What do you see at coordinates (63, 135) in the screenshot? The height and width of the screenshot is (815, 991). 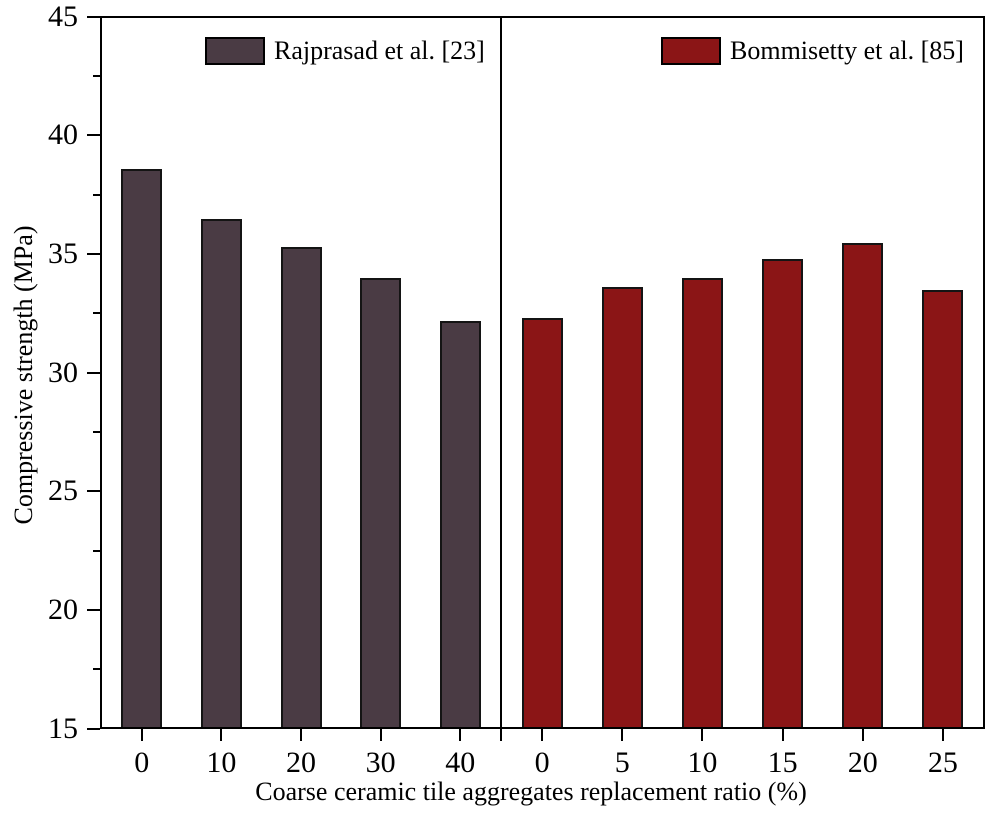 I see `y-tick-label: 40` at bounding box center [63, 135].